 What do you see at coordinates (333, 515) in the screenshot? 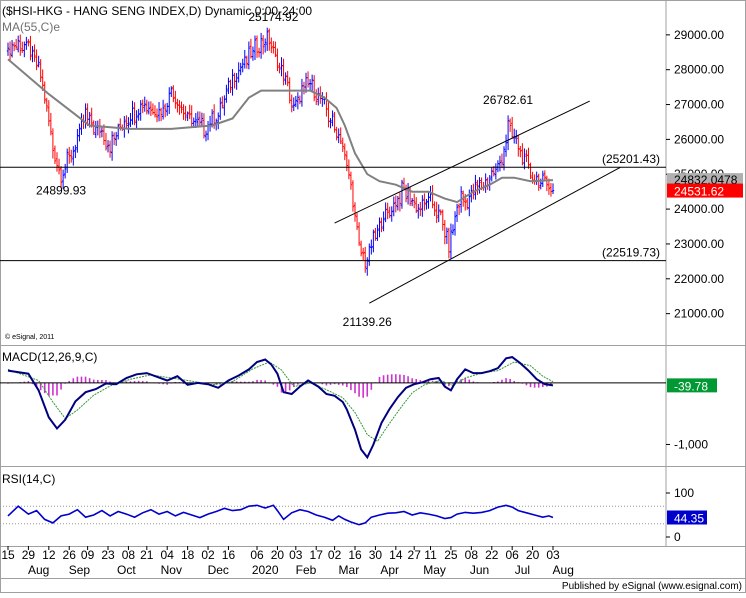
I see `rsi-panel` at bounding box center [333, 515].